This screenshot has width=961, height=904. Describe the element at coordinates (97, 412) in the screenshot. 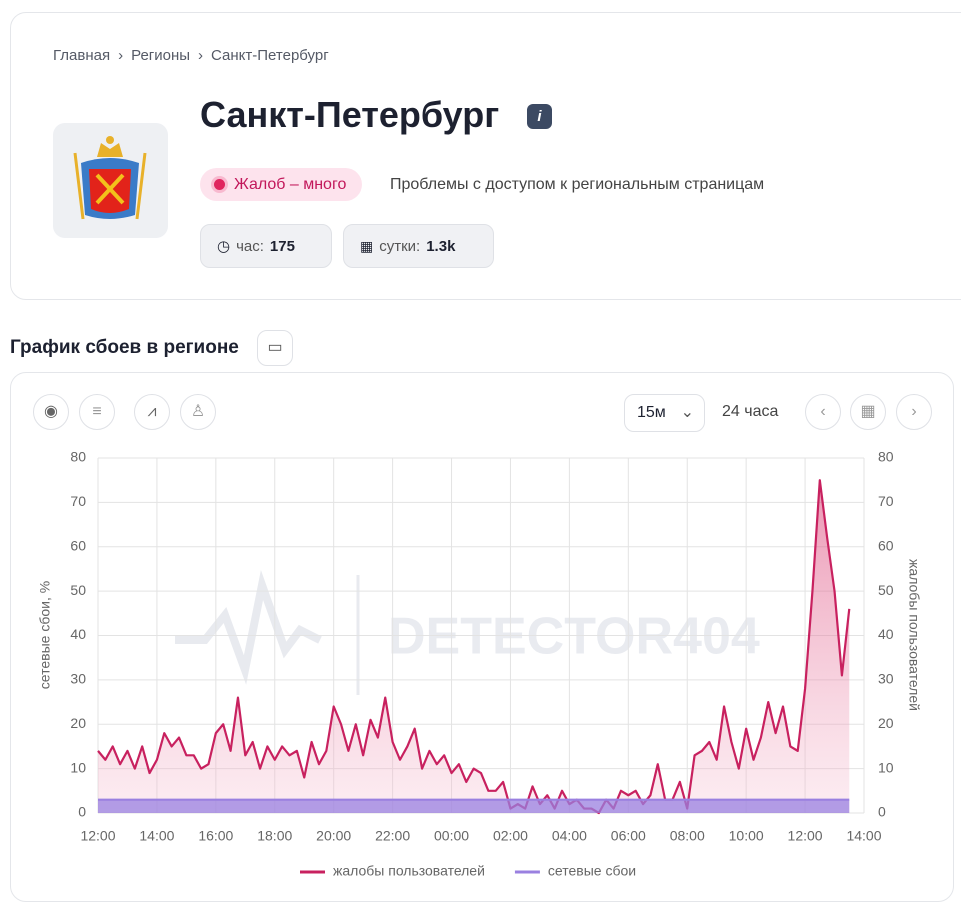

I see `data-button: ≡` at that location.